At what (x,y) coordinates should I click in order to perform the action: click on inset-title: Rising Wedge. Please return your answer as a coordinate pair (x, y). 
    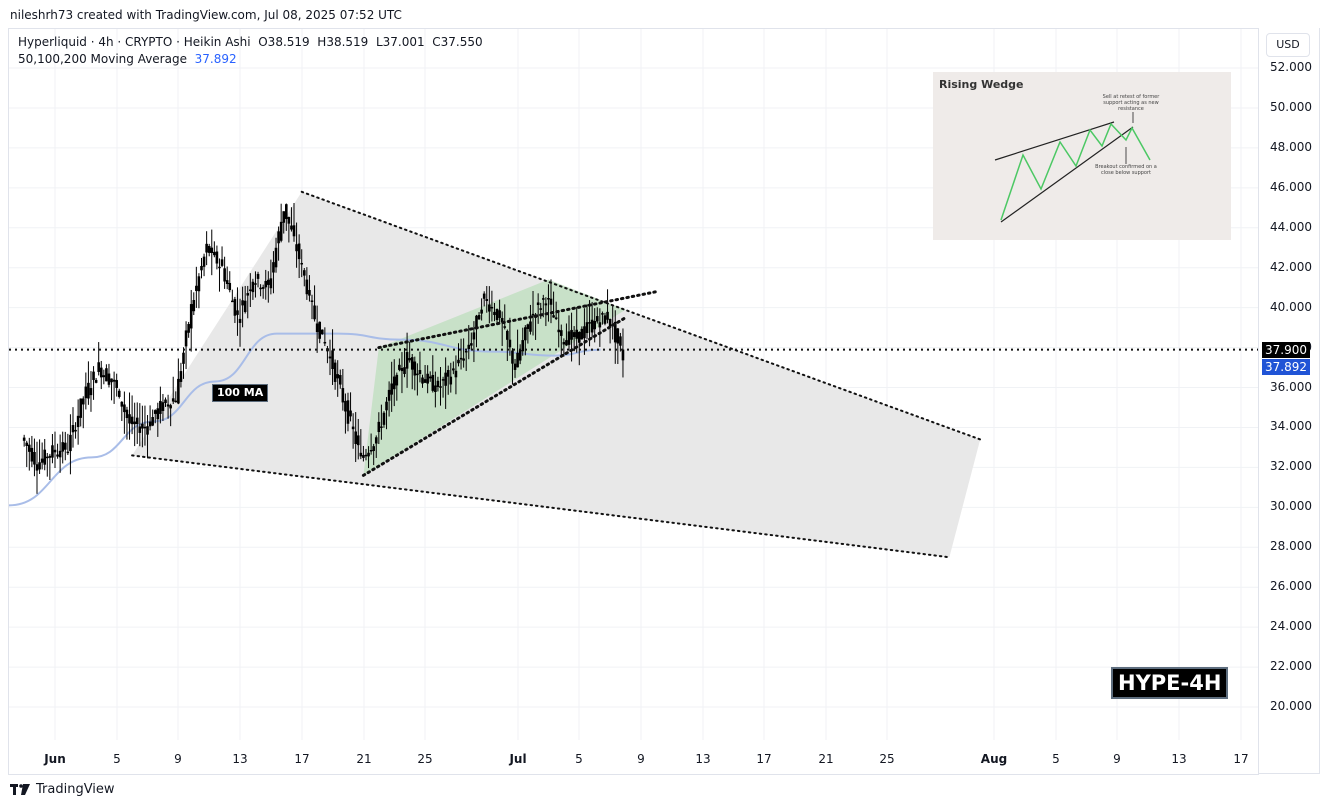
    Looking at the image, I should click on (981, 84).